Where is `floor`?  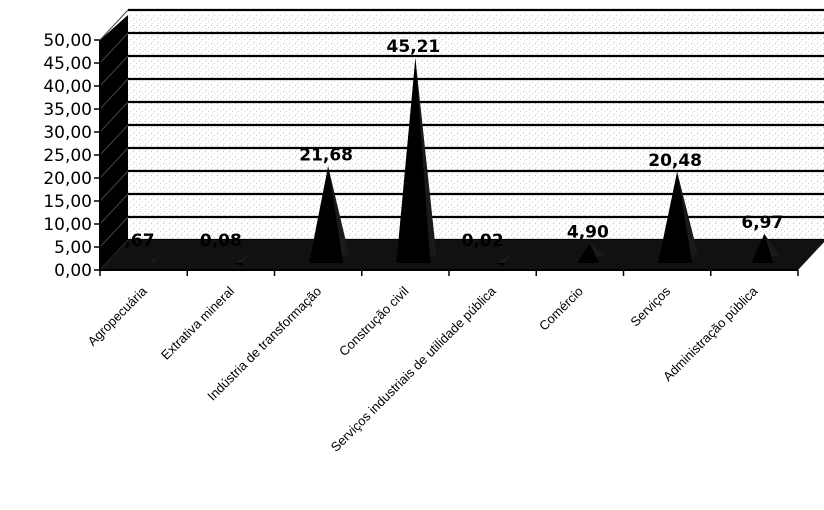 floor is located at coordinates (462, 255).